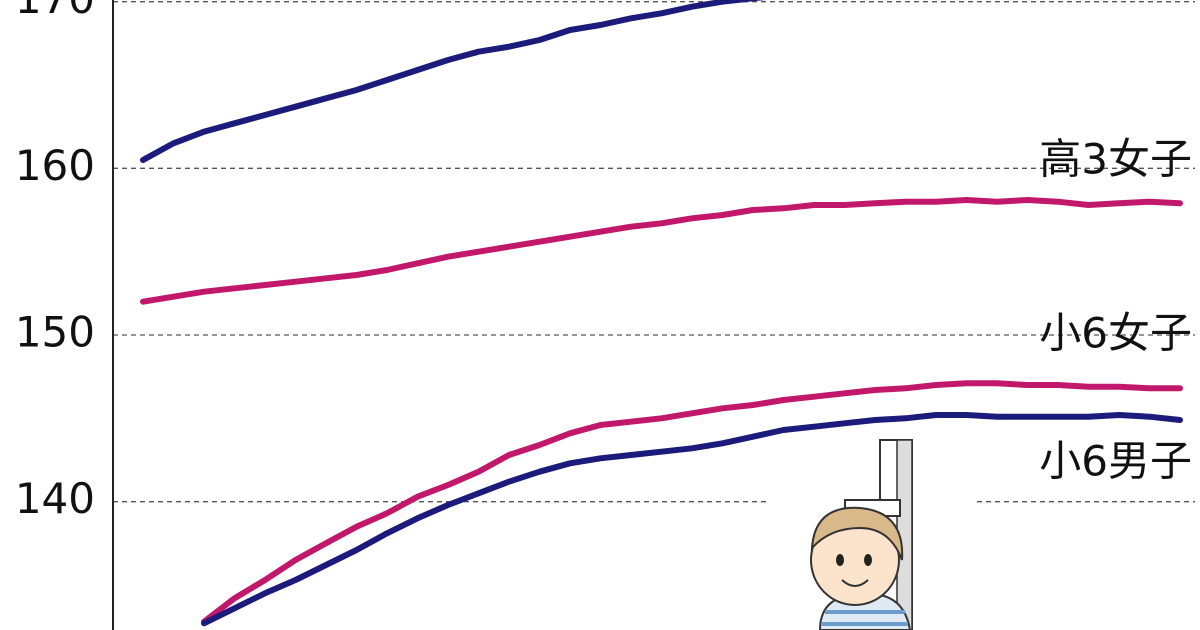 The height and width of the screenshot is (630, 1200). I want to click on y-tick-label: 140, so click(55, 498).